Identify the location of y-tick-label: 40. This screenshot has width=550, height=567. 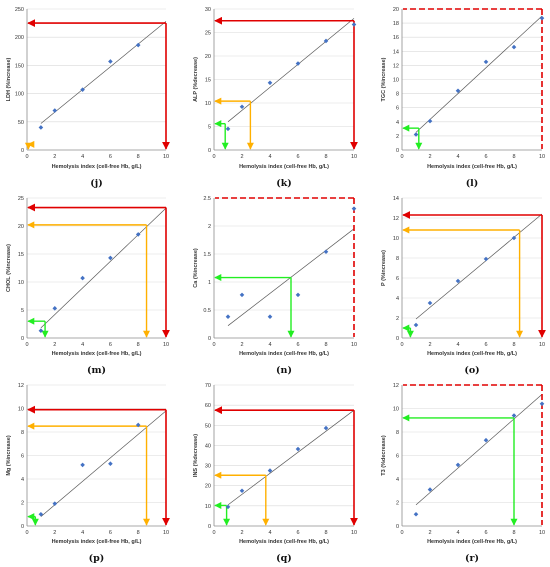
(208, 446).